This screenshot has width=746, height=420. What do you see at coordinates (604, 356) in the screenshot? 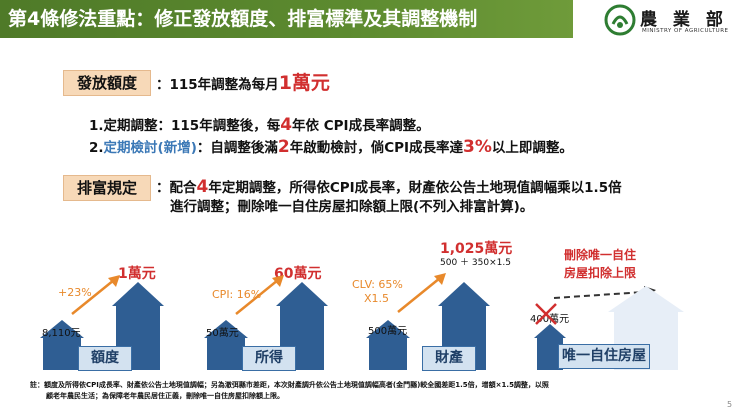
I see `figure-home-caption: 唯一自住房屋` at bounding box center [604, 356].